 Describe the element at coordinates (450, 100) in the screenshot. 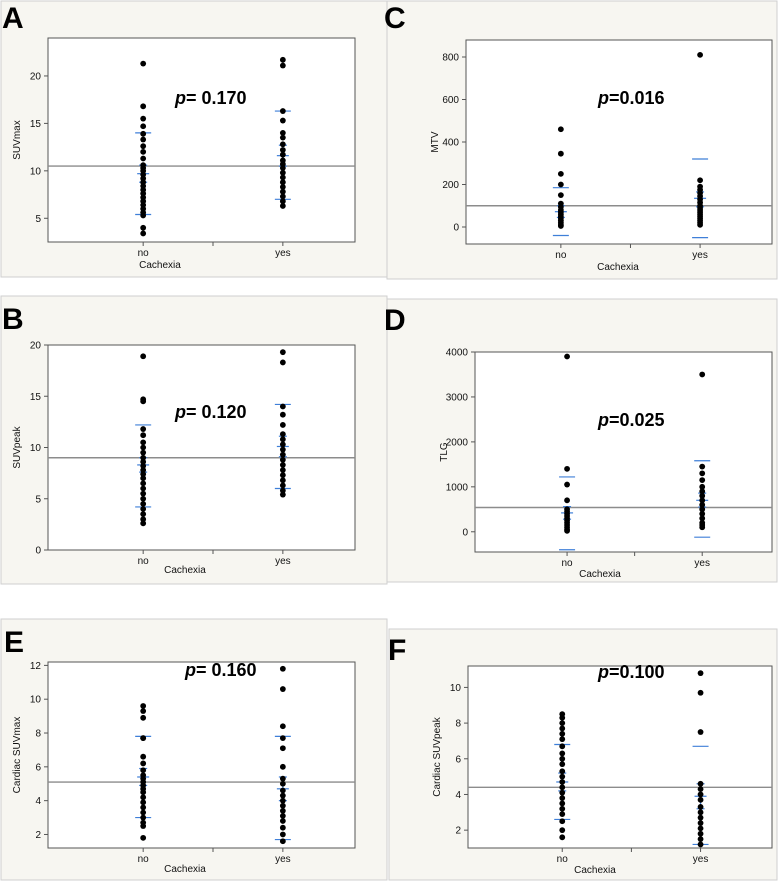

I see `y-tick-label: 600` at that location.